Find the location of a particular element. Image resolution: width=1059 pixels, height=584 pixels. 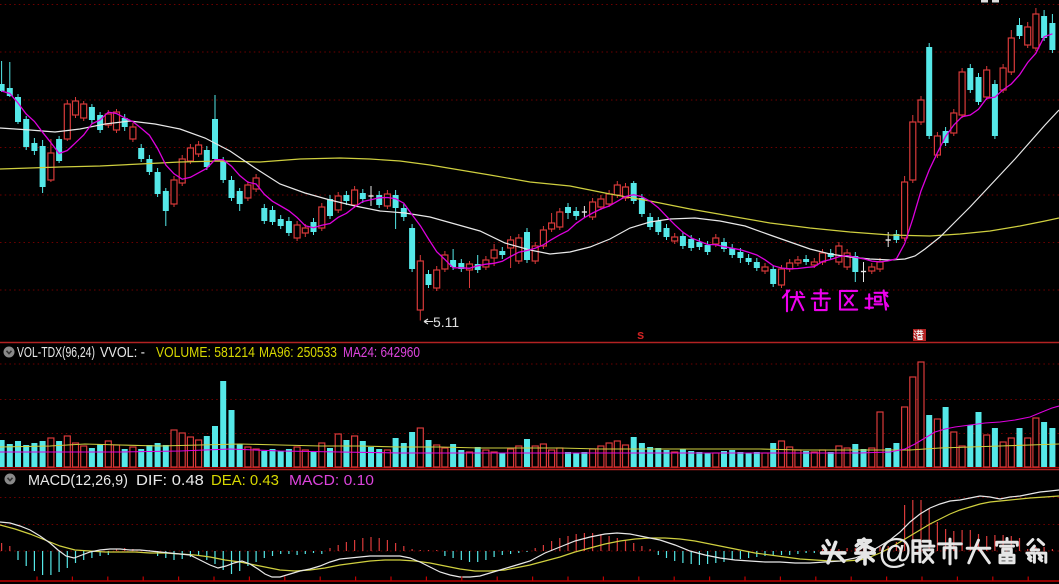

svg-text: s is located at coordinates (640, 334).